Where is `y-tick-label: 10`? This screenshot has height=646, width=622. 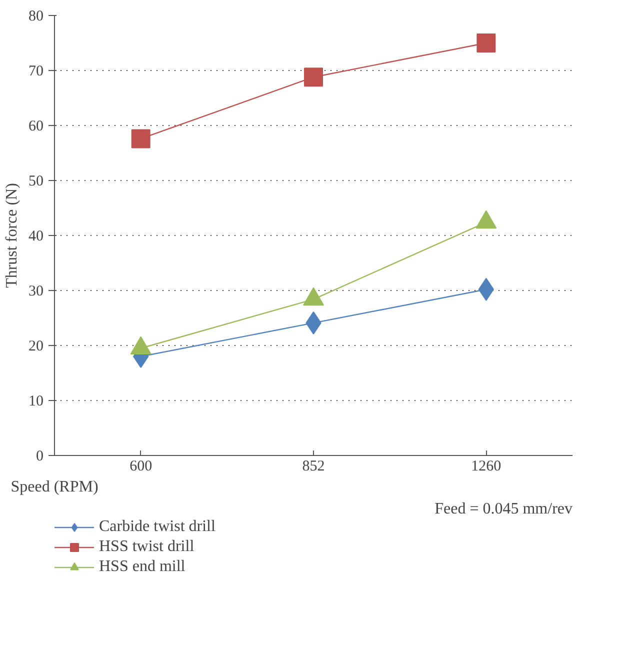
y-tick-label: 10 is located at coordinates (36, 402).